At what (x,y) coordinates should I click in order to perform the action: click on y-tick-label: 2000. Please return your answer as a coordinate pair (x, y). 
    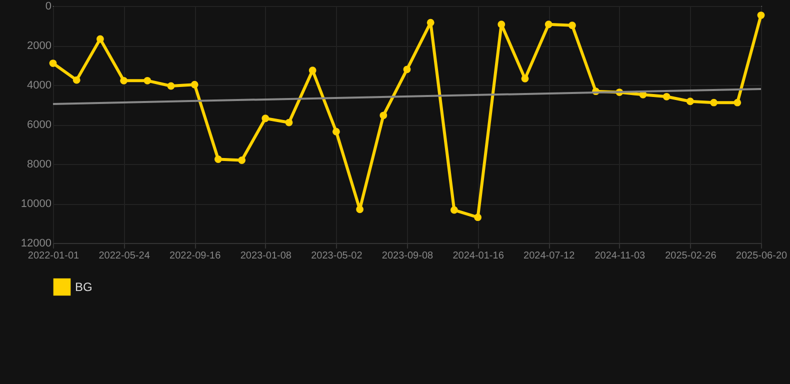
    Looking at the image, I should click on (39, 46).